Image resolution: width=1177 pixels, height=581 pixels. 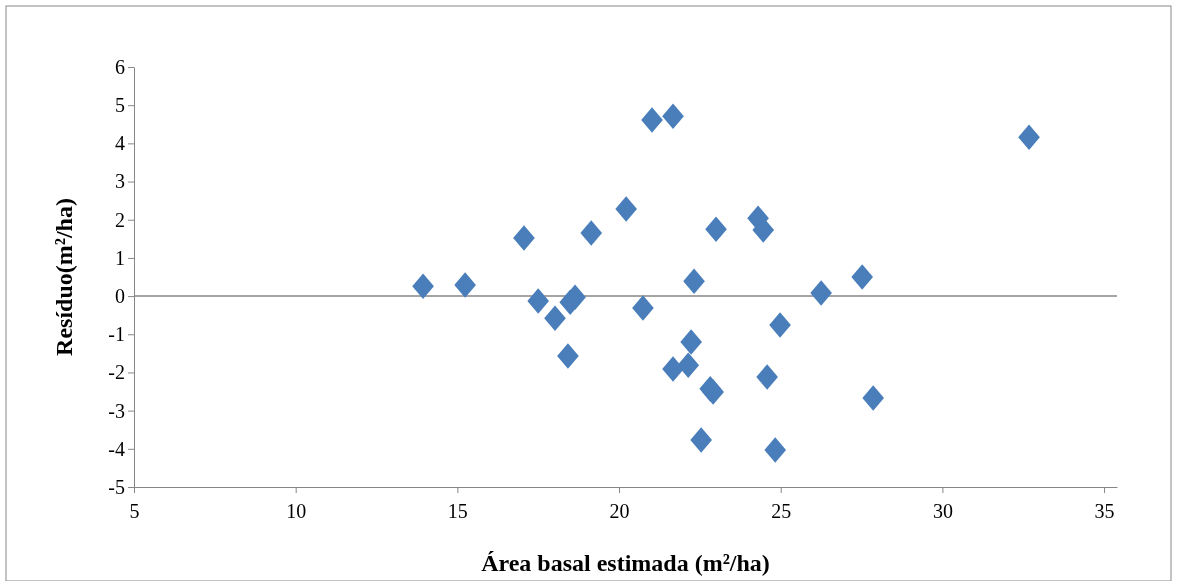 I want to click on y-tick-label: 6, so click(x=120, y=66).